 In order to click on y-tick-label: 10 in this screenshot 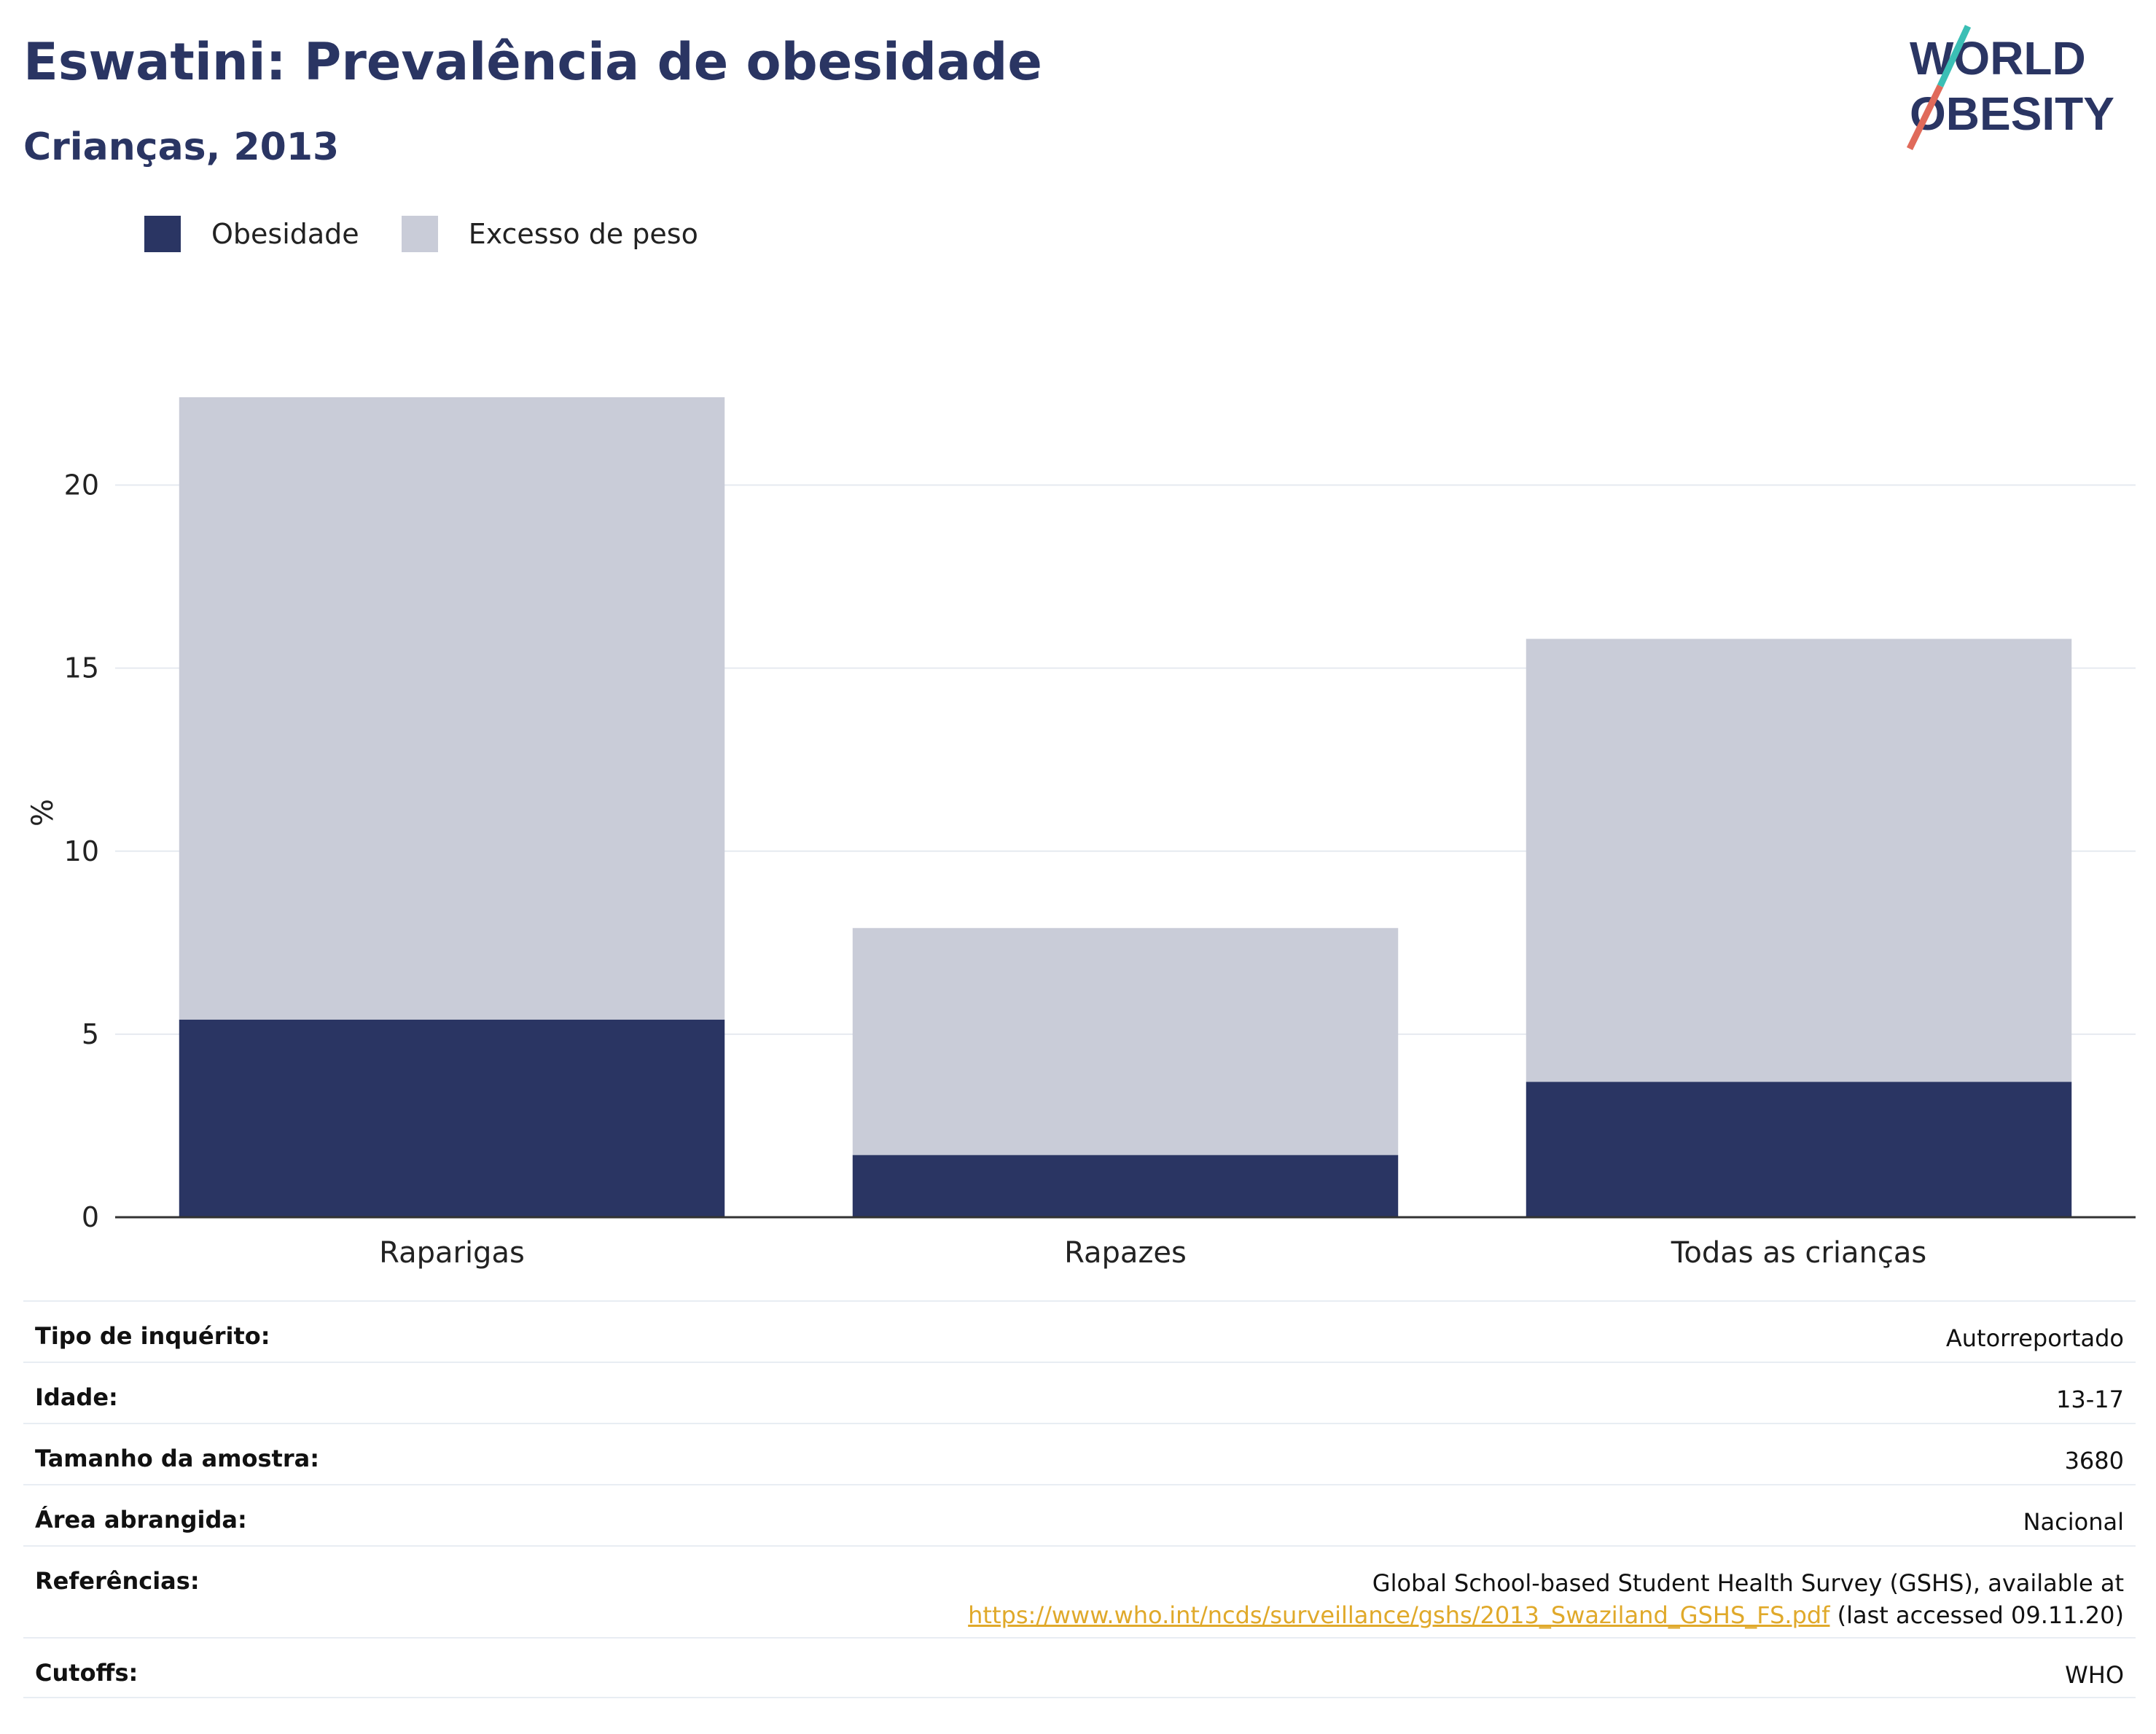, I will do `click(81, 851)`.